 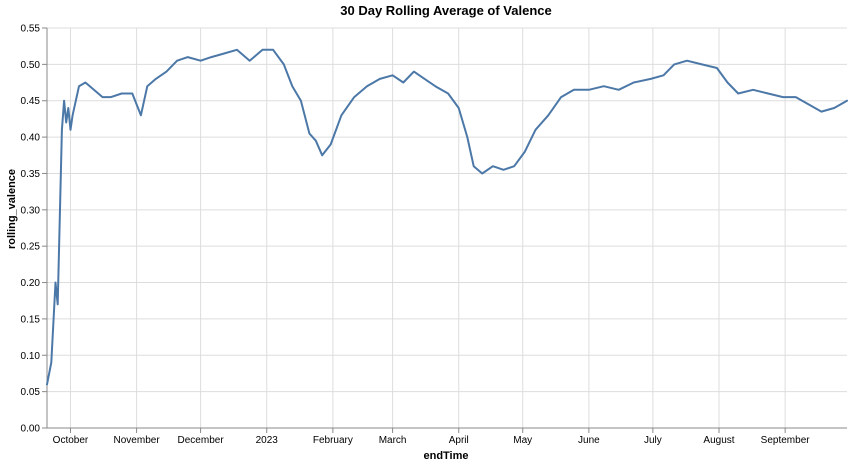 What do you see at coordinates (333, 440) in the screenshot?
I see `x-tick-label: February` at bounding box center [333, 440].